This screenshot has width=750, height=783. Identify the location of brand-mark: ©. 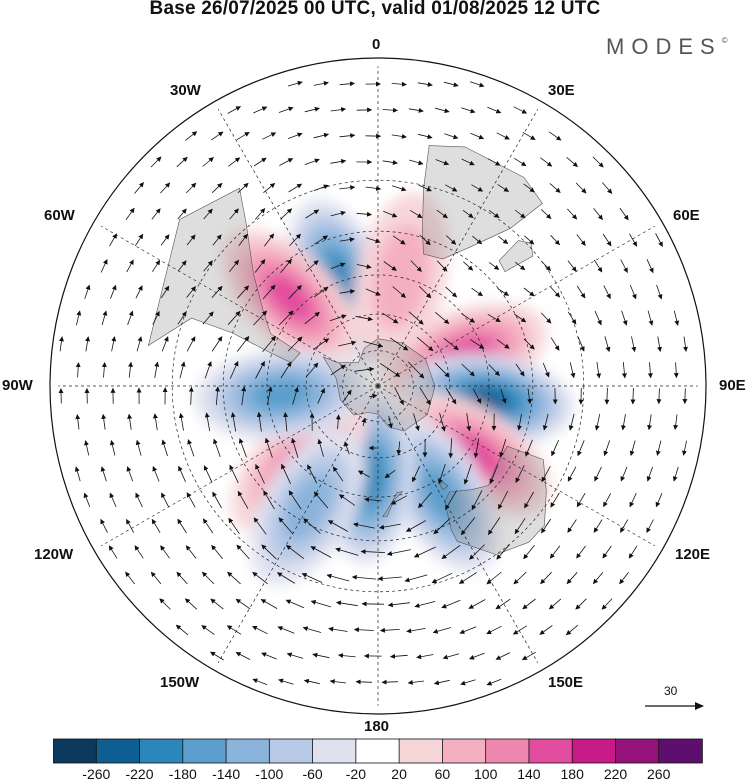
(724, 40).